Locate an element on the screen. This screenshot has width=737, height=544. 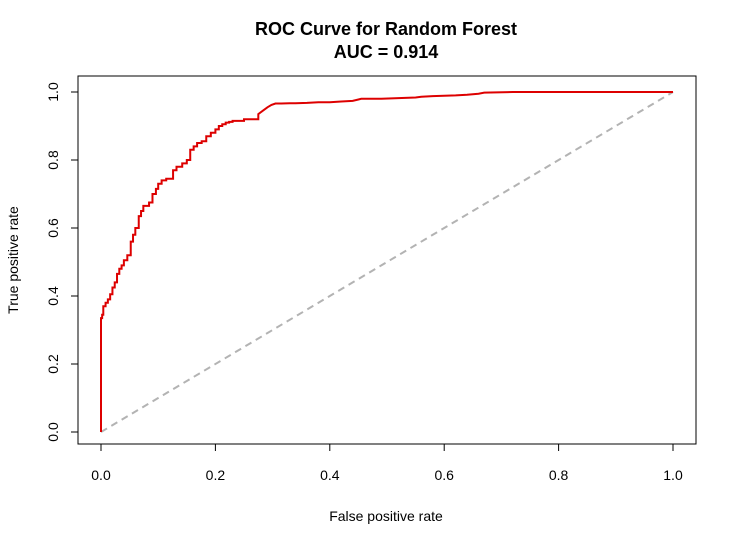
chart-subtitle: AUC = 0.914 is located at coordinates (386, 52).